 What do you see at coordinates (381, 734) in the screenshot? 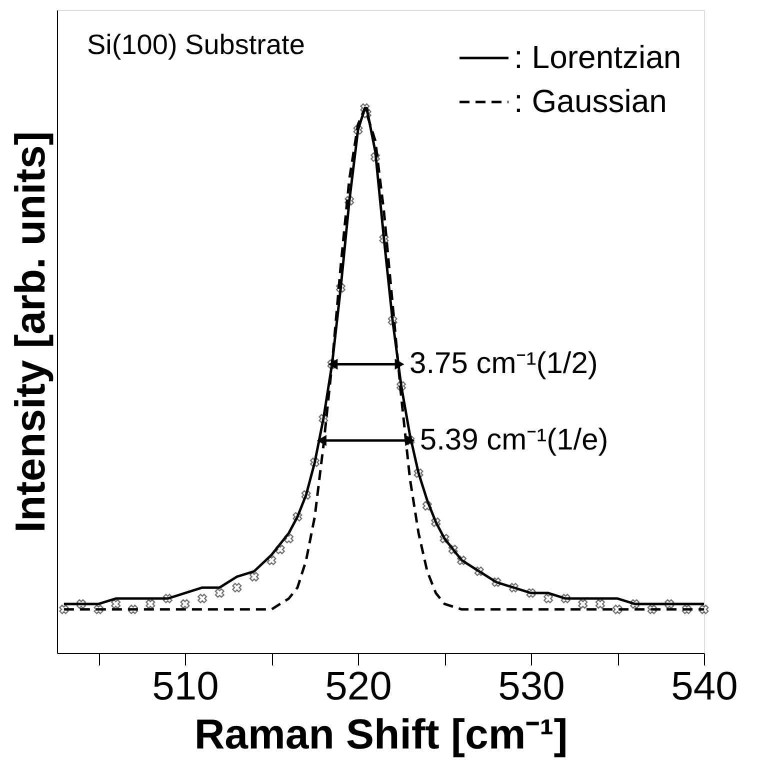
I see `x-axis-title: Raman Shift [cm⁻¹]` at bounding box center [381, 734].